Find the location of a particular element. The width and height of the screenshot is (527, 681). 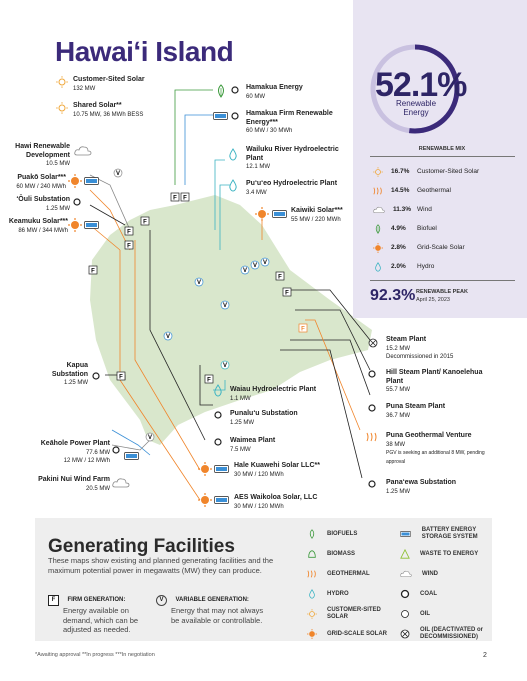

legend-label: GEOTHERMAL is located at coordinates (348, 574).